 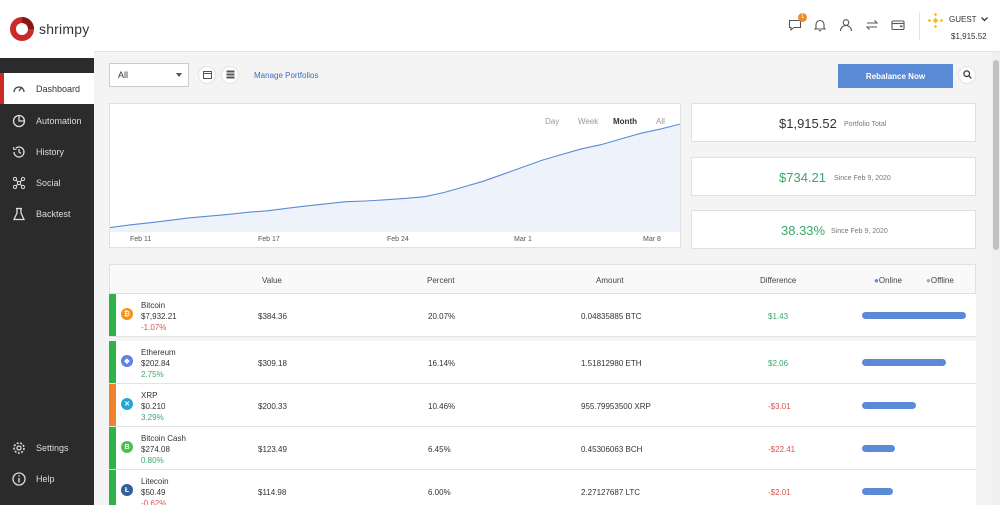 I want to click on sidebar-item-label: Help, so click(x=45, y=478).